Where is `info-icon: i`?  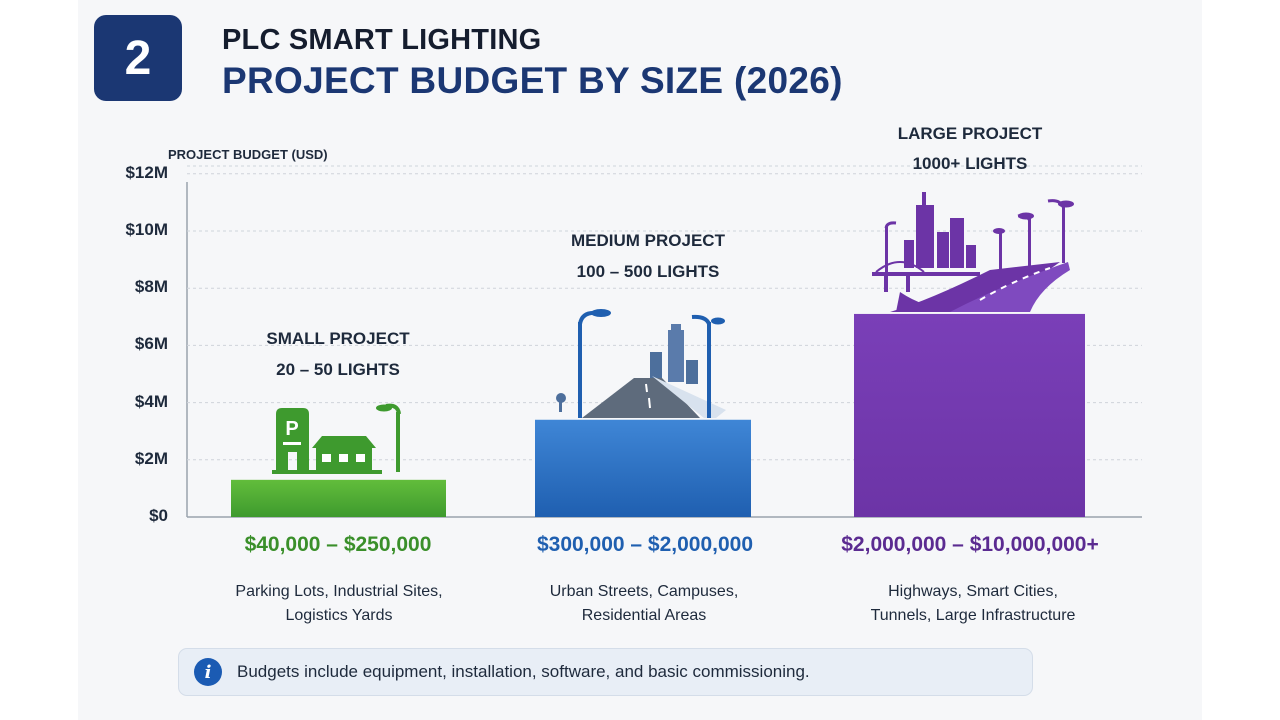
info-icon: i is located at coordinates (208, 672).